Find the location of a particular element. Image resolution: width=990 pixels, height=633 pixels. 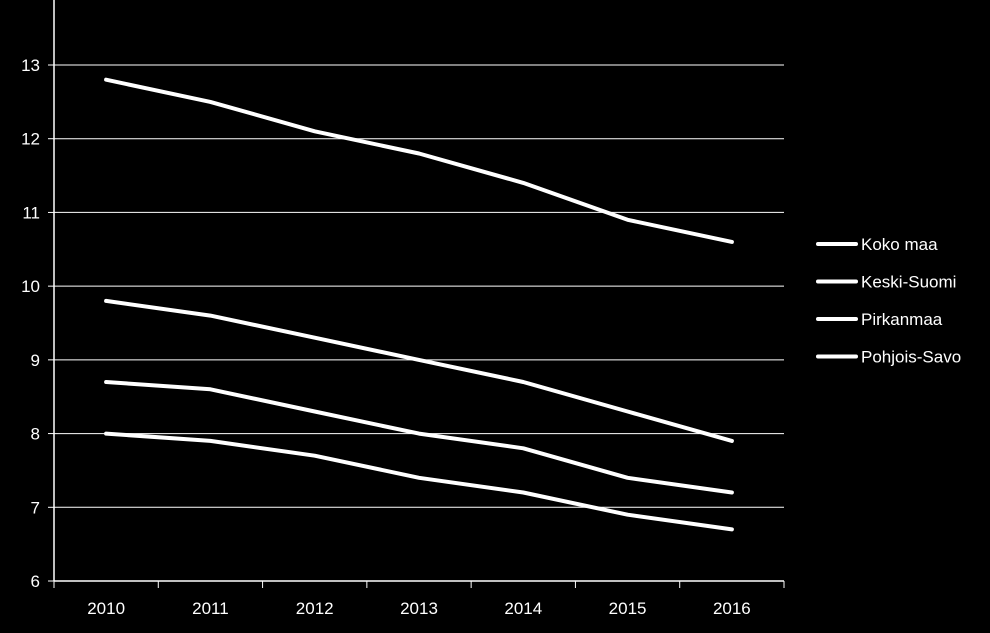

y-tick-label: 7 is located at coordinates (35, 507).